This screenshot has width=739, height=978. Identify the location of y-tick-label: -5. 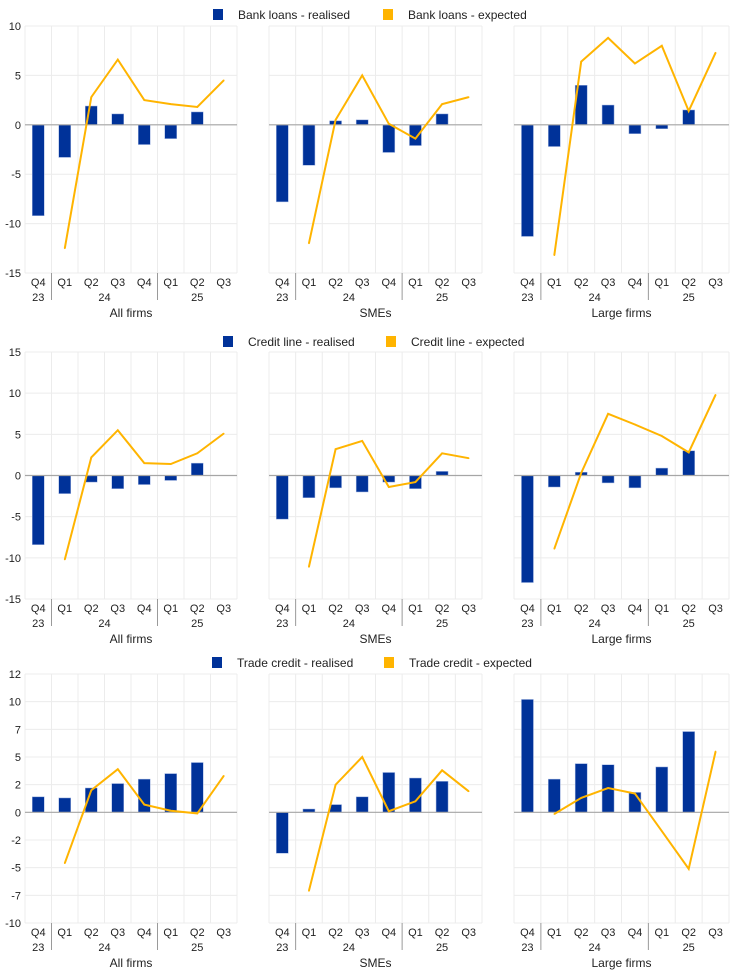
(16, 518).